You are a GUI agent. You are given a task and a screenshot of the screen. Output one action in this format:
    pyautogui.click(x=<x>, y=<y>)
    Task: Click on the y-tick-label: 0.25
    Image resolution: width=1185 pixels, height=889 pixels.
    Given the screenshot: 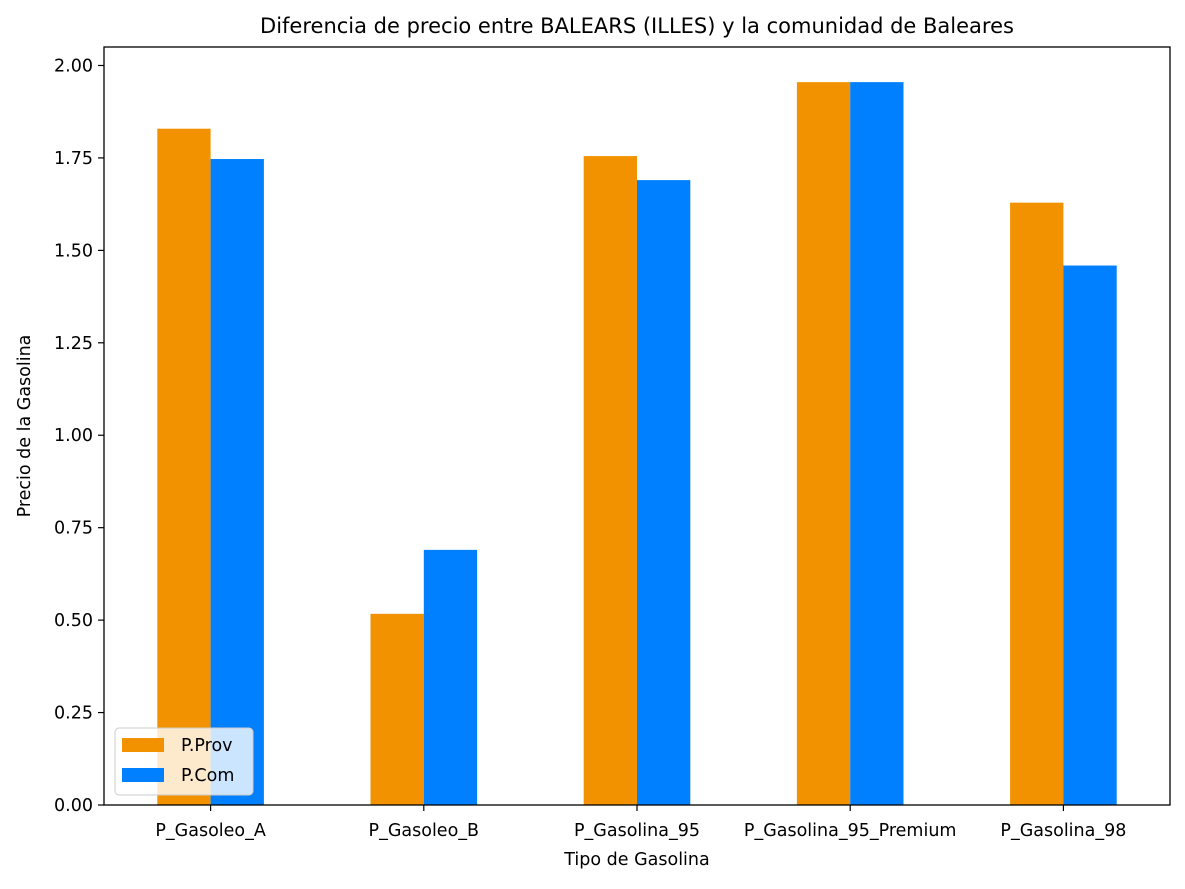 What is the action you would take?
    pyautogui.click(x=73, y=714)
    